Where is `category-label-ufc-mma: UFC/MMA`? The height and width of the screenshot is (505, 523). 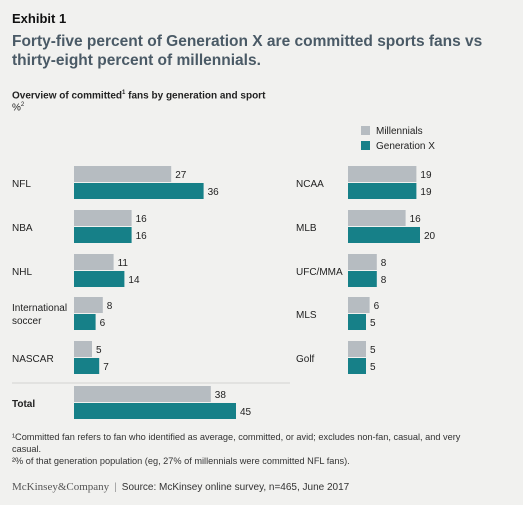
category-label-ufc-mma: UFC/MMA is located at coordinates (319, 272).